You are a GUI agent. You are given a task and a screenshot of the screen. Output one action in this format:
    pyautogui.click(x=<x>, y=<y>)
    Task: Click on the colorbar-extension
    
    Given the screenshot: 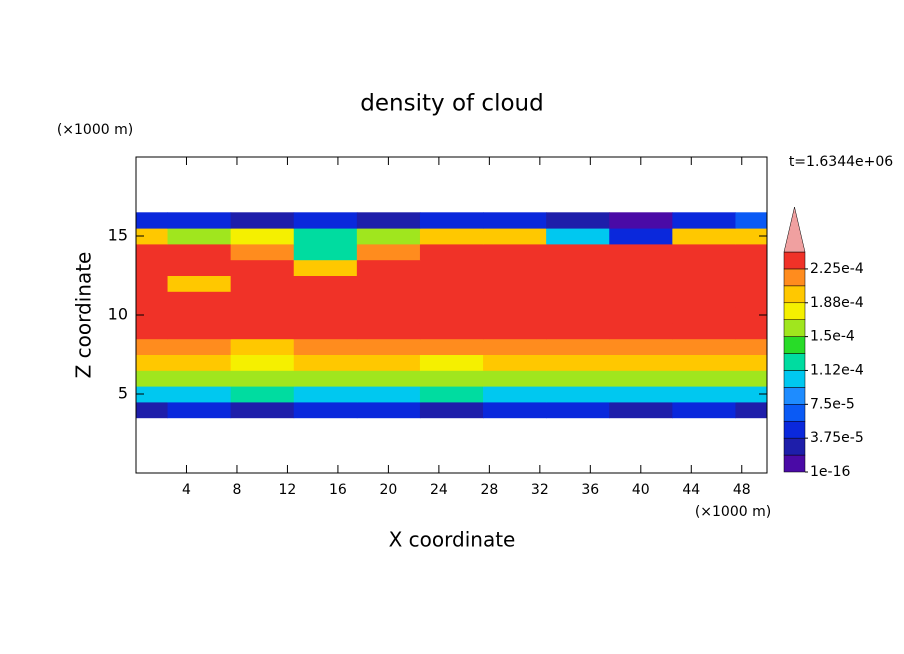 What is the action you would take?
    pyautogui.click(x=794, y=229)
    